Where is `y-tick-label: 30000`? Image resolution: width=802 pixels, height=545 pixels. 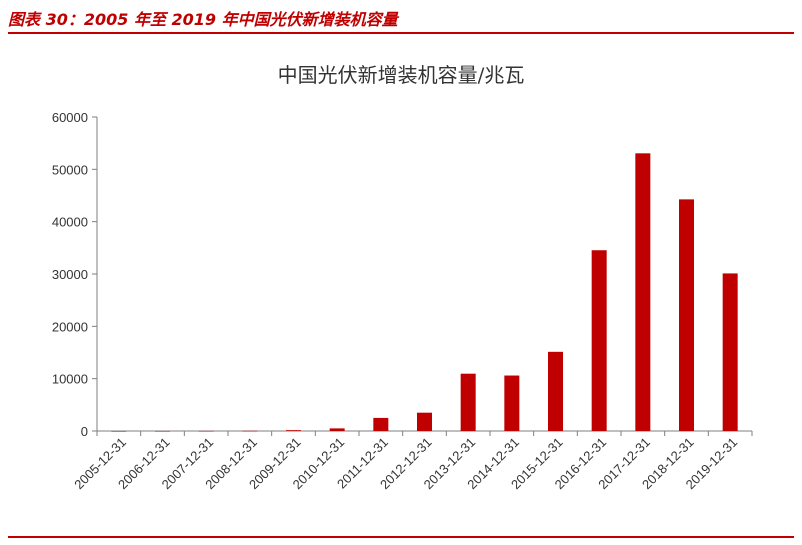
y-tick-label: 30000 is located at coordinates (70, 274).